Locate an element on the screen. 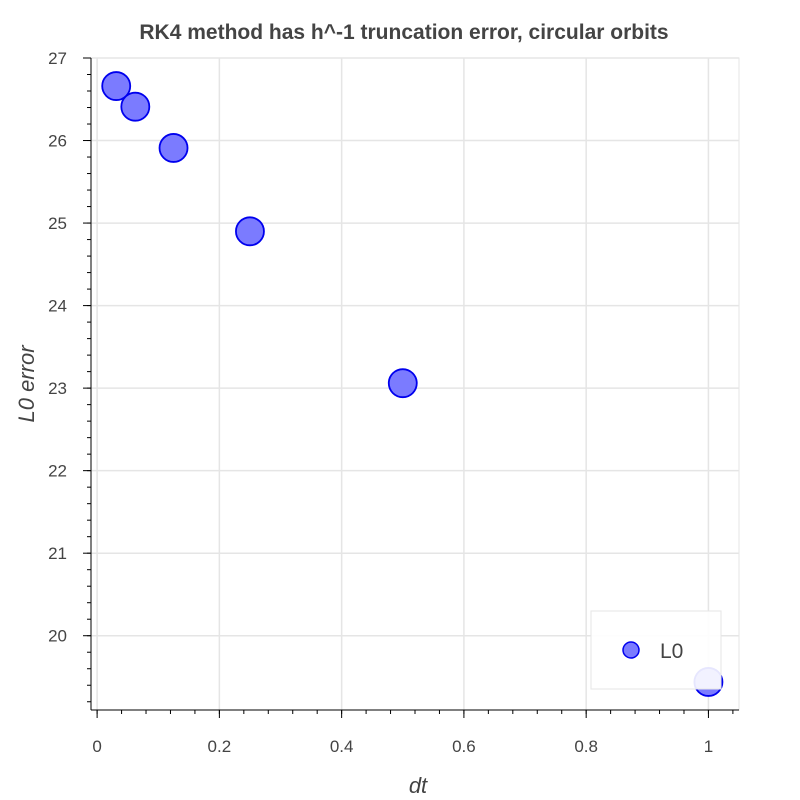 Image resolution: width=800 pixels, height=800 pixels. y-tick-label: 25 is located at coordinates (57, 223).